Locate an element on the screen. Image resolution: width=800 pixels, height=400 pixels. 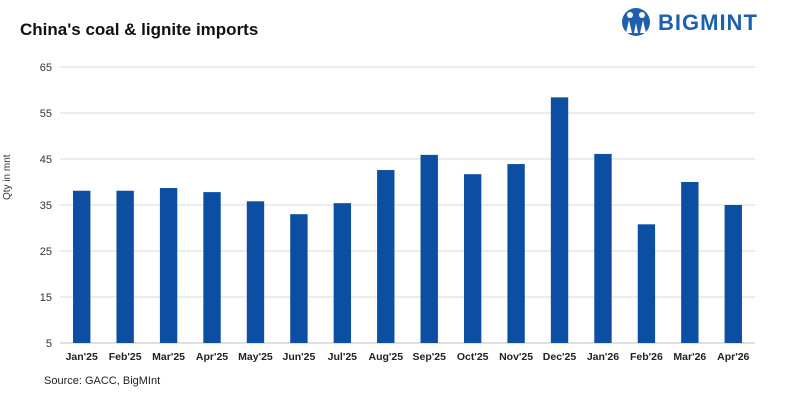
bar-feb26 is located at coordinates (646, 283).